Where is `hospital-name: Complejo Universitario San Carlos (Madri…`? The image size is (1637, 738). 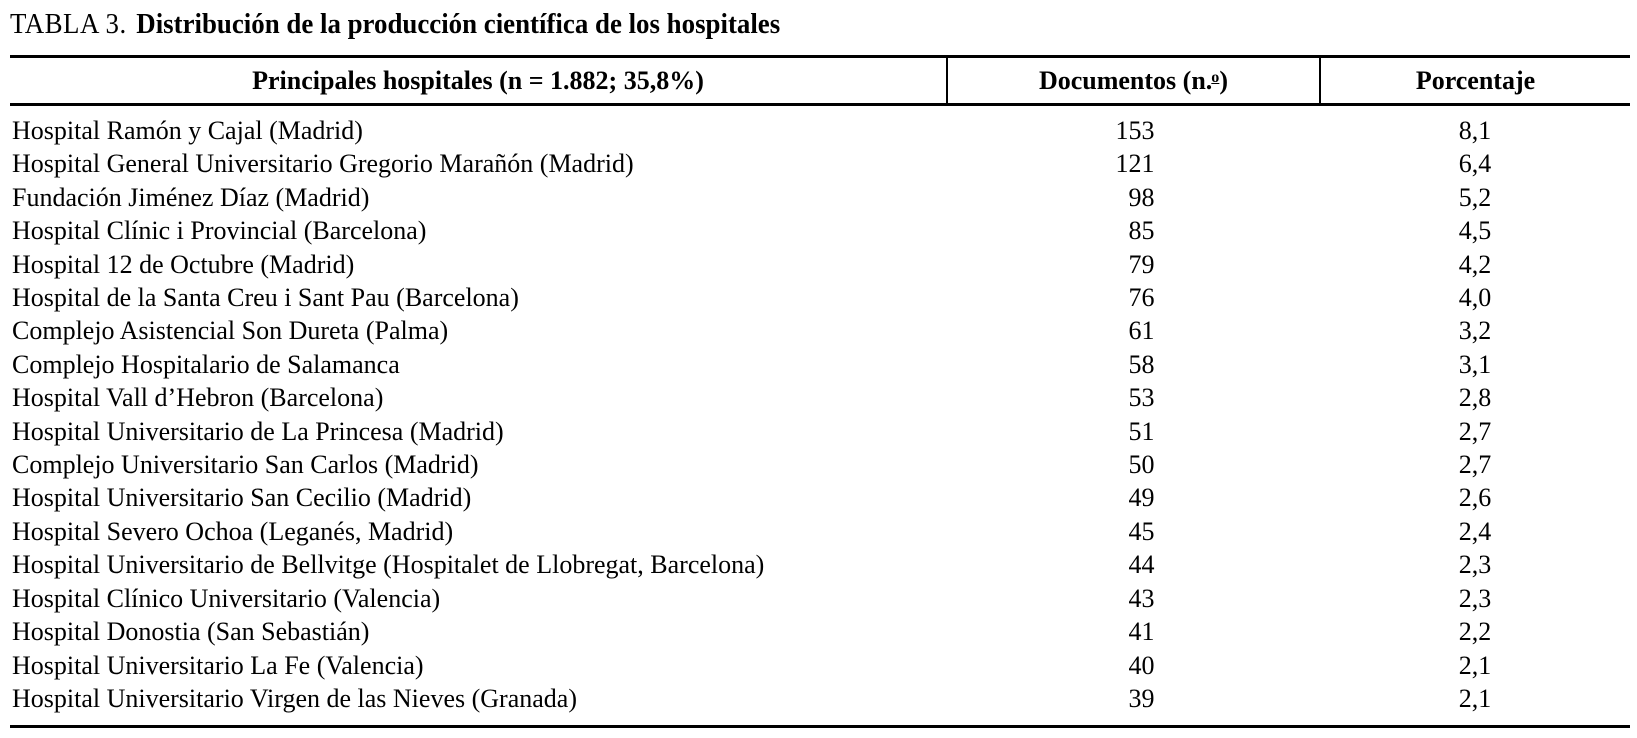 hospital-name: Complejo Universitario San Carlos (Madri… is located at coordinates (245, 465).